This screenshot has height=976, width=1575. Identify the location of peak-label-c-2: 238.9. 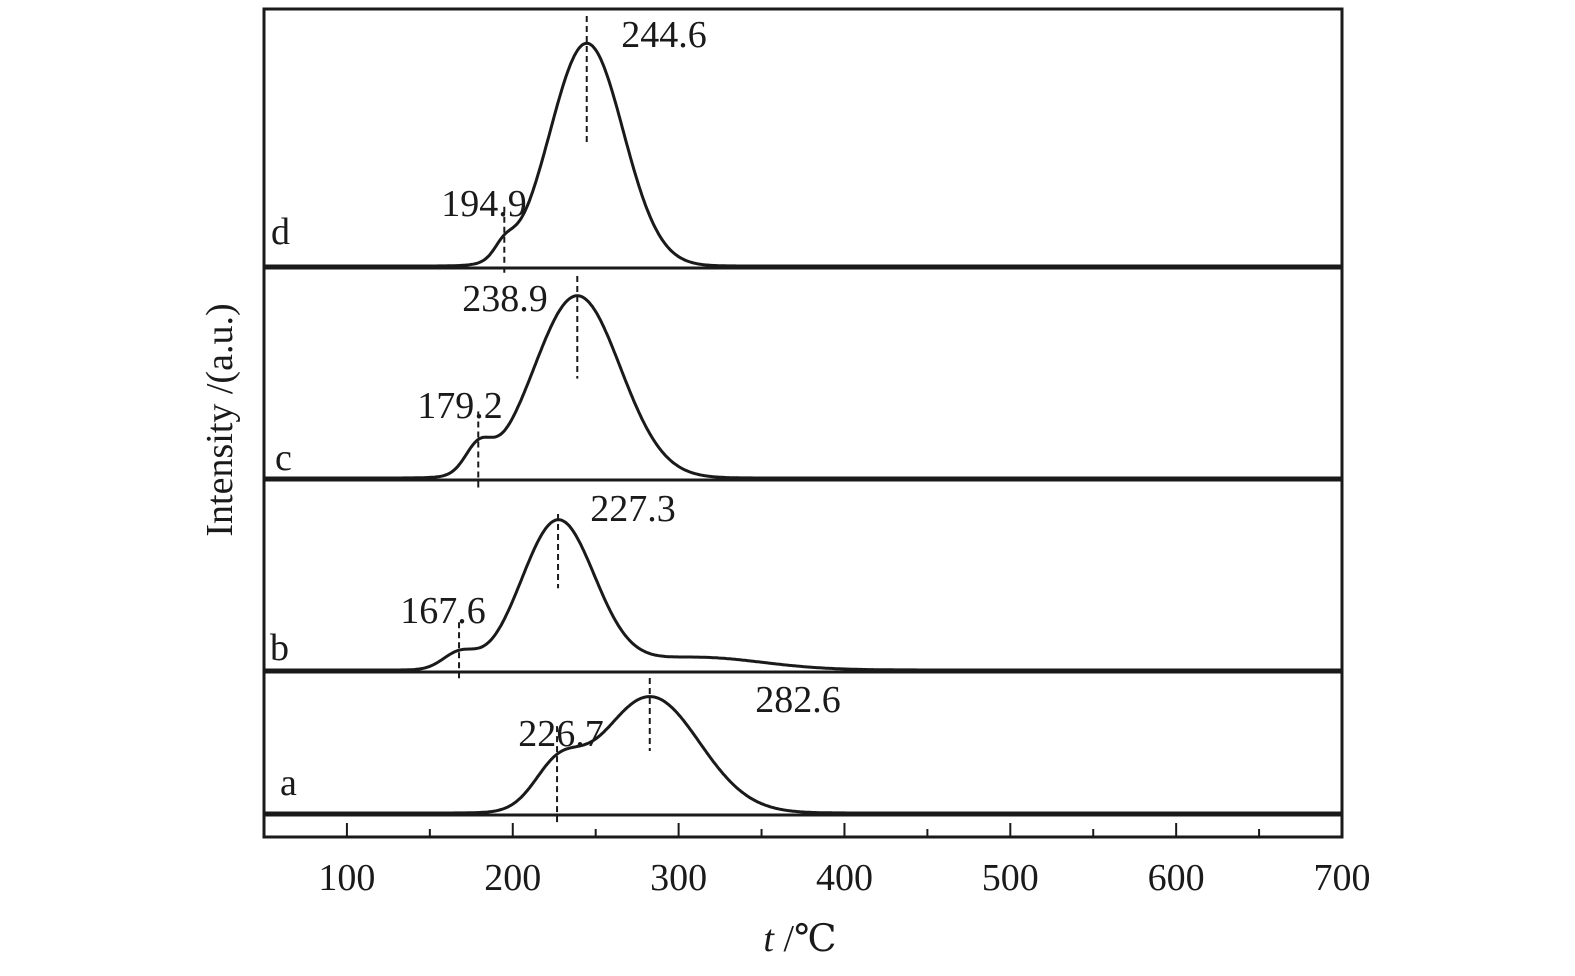
(505, 299).